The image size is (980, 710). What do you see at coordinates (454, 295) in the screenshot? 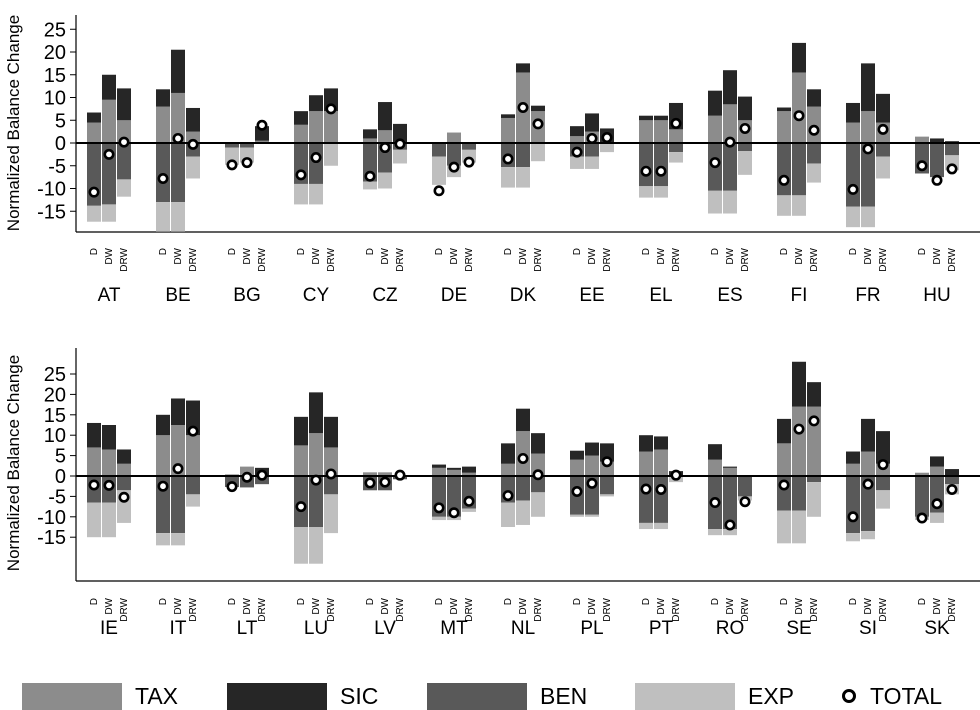
I see `country-label: DE` at bounding box center [454, 295].